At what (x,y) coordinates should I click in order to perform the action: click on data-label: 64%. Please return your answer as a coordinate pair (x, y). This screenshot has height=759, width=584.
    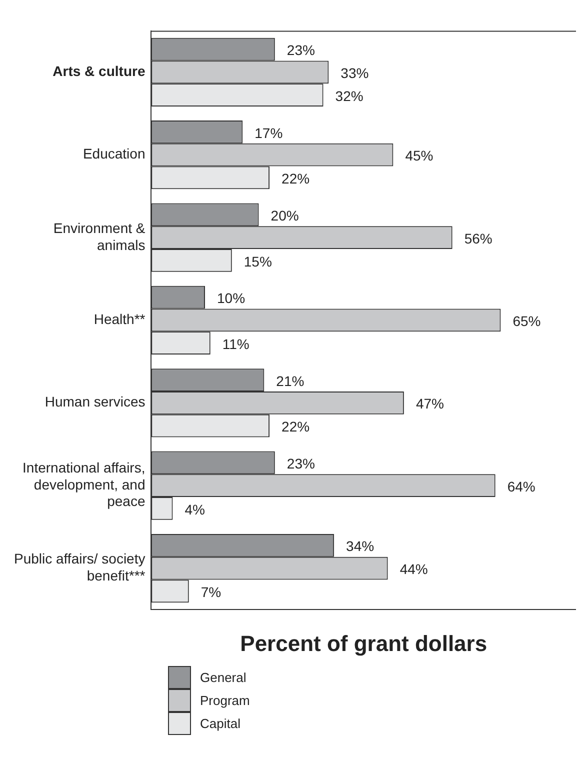
    Looking at the image, I should click on (521, 486).